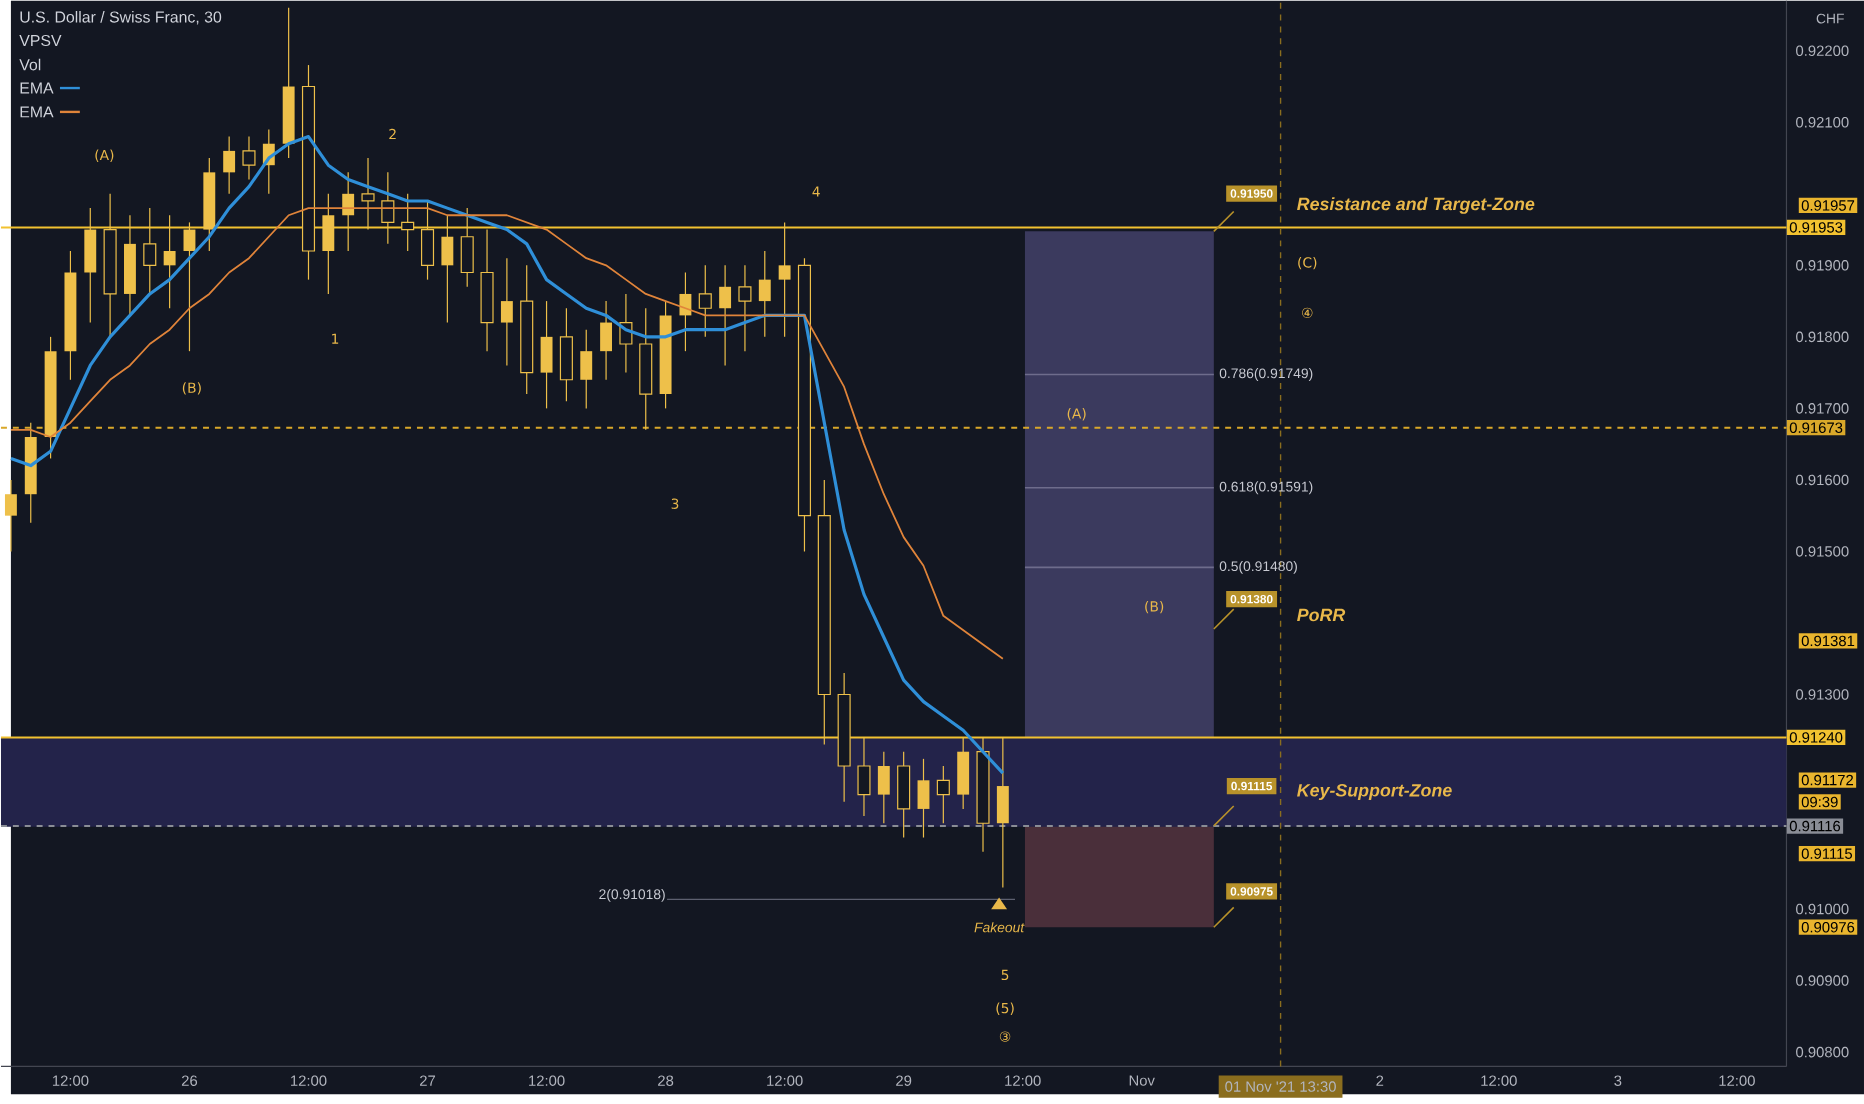  I want to click on annotation: Key-Support-Zone, so click(1374, 791).